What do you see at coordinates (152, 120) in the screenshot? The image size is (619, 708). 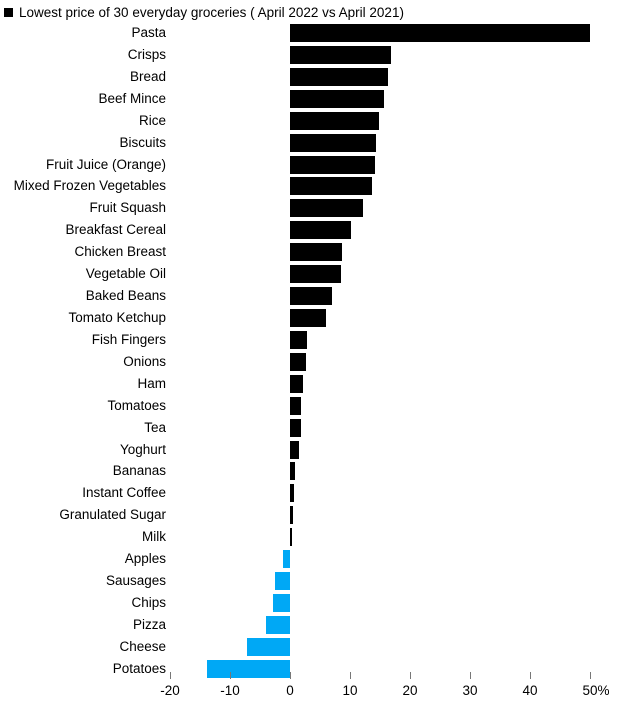 I see `category-label: Rice` at bounding box center [152, 120].